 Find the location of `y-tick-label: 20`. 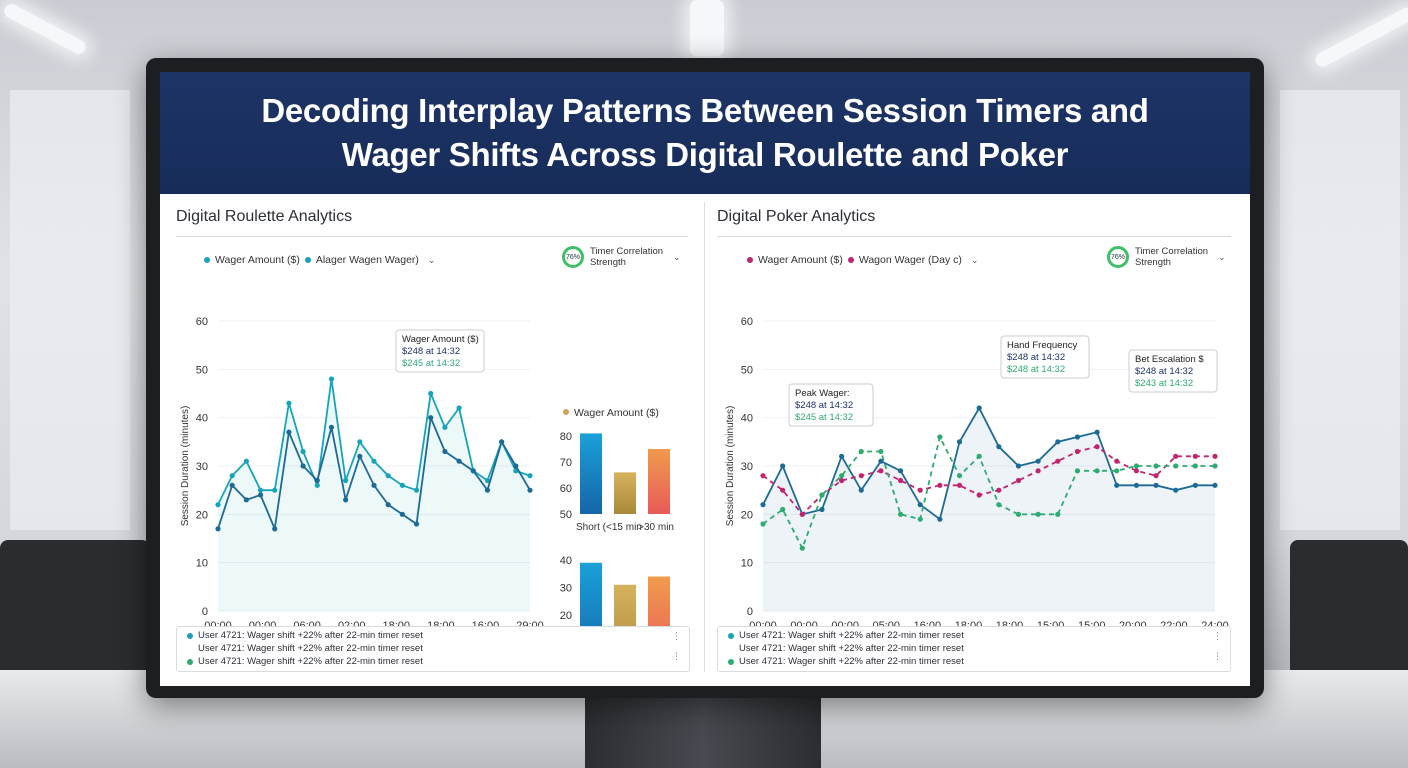

y-tick-label: 20 is located at coordinates (202, 515).